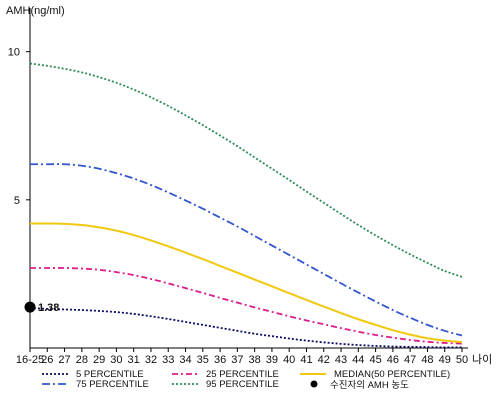 The image size is (500, 400). What do you see at coordinates (375, 360) in the screenshot?
I see `x-tick-label: 45` at bounding box center [375, 360].